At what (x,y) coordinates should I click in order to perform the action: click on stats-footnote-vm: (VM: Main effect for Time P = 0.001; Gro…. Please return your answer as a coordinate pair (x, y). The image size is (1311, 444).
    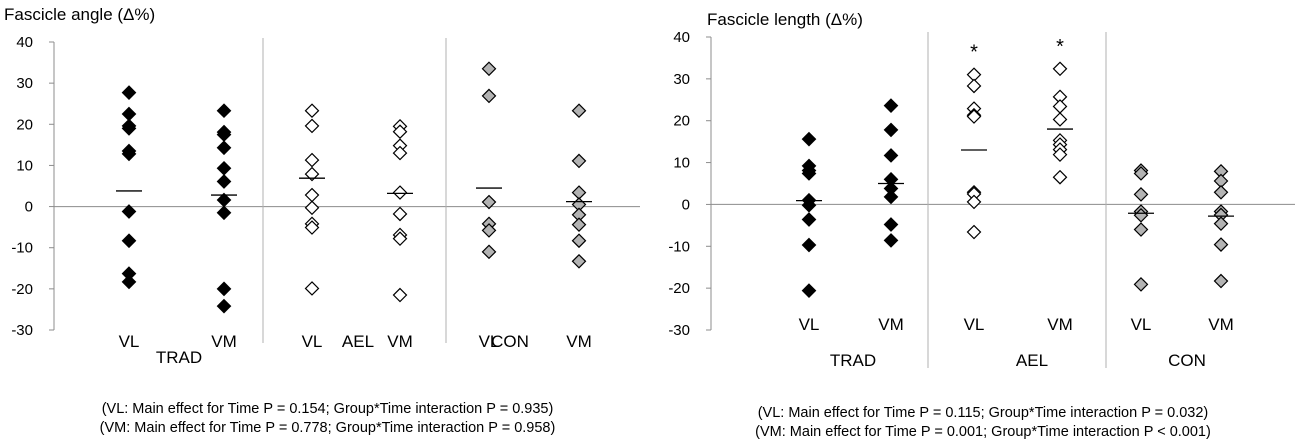
    Looking at the image, I should click on (983, 432).